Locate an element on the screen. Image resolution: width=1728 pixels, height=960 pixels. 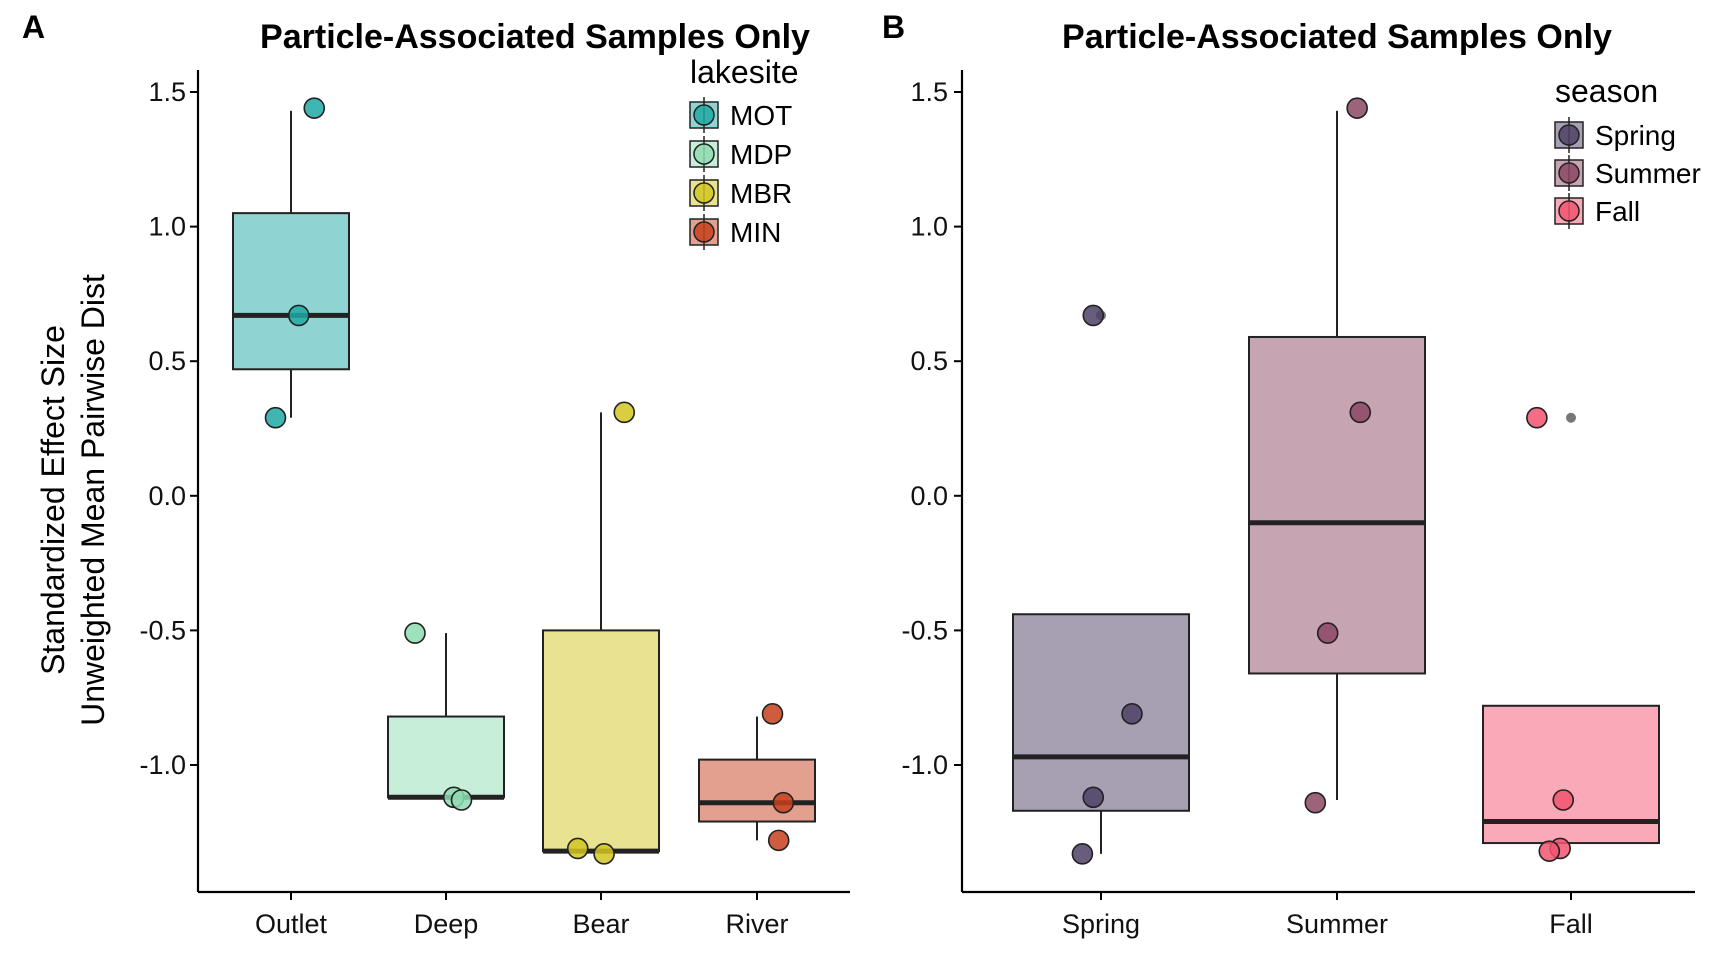
x-tick-label: Outlet is located at coordinates (291, 924).